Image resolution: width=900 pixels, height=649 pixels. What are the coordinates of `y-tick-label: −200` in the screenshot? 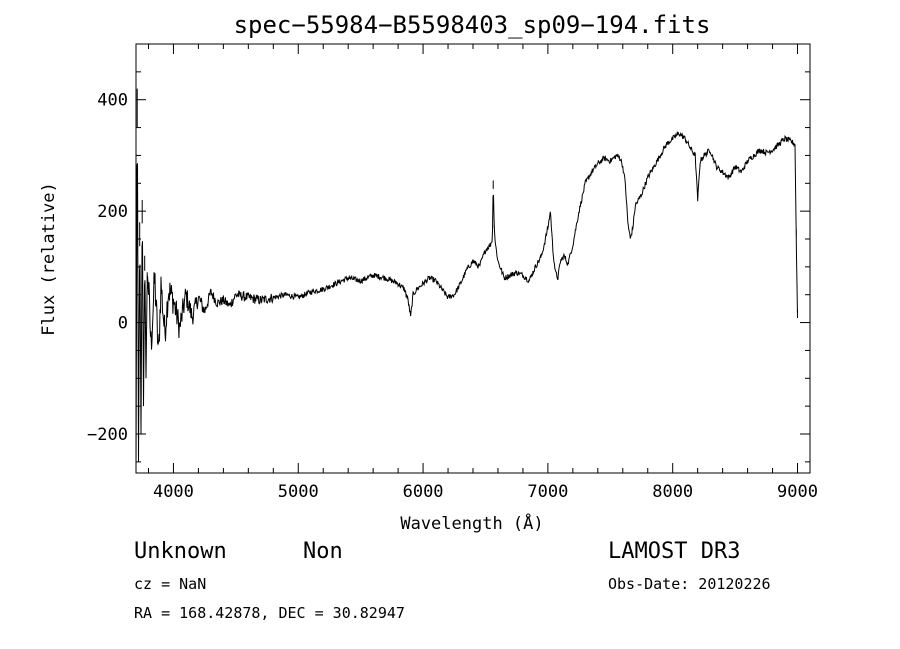 It's located at (107, 435).